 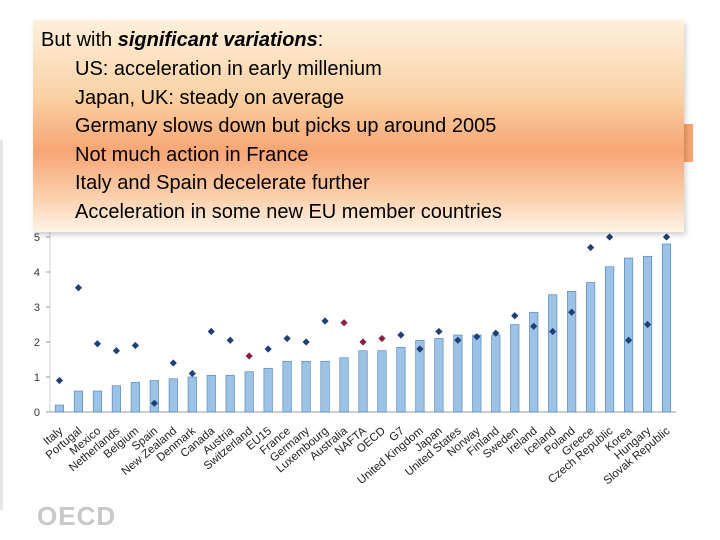 What do you see at coordinates (192, 154) in the screenshot?
I see `callout-bullet: Not much action in France` at bounding box center [192, 154].